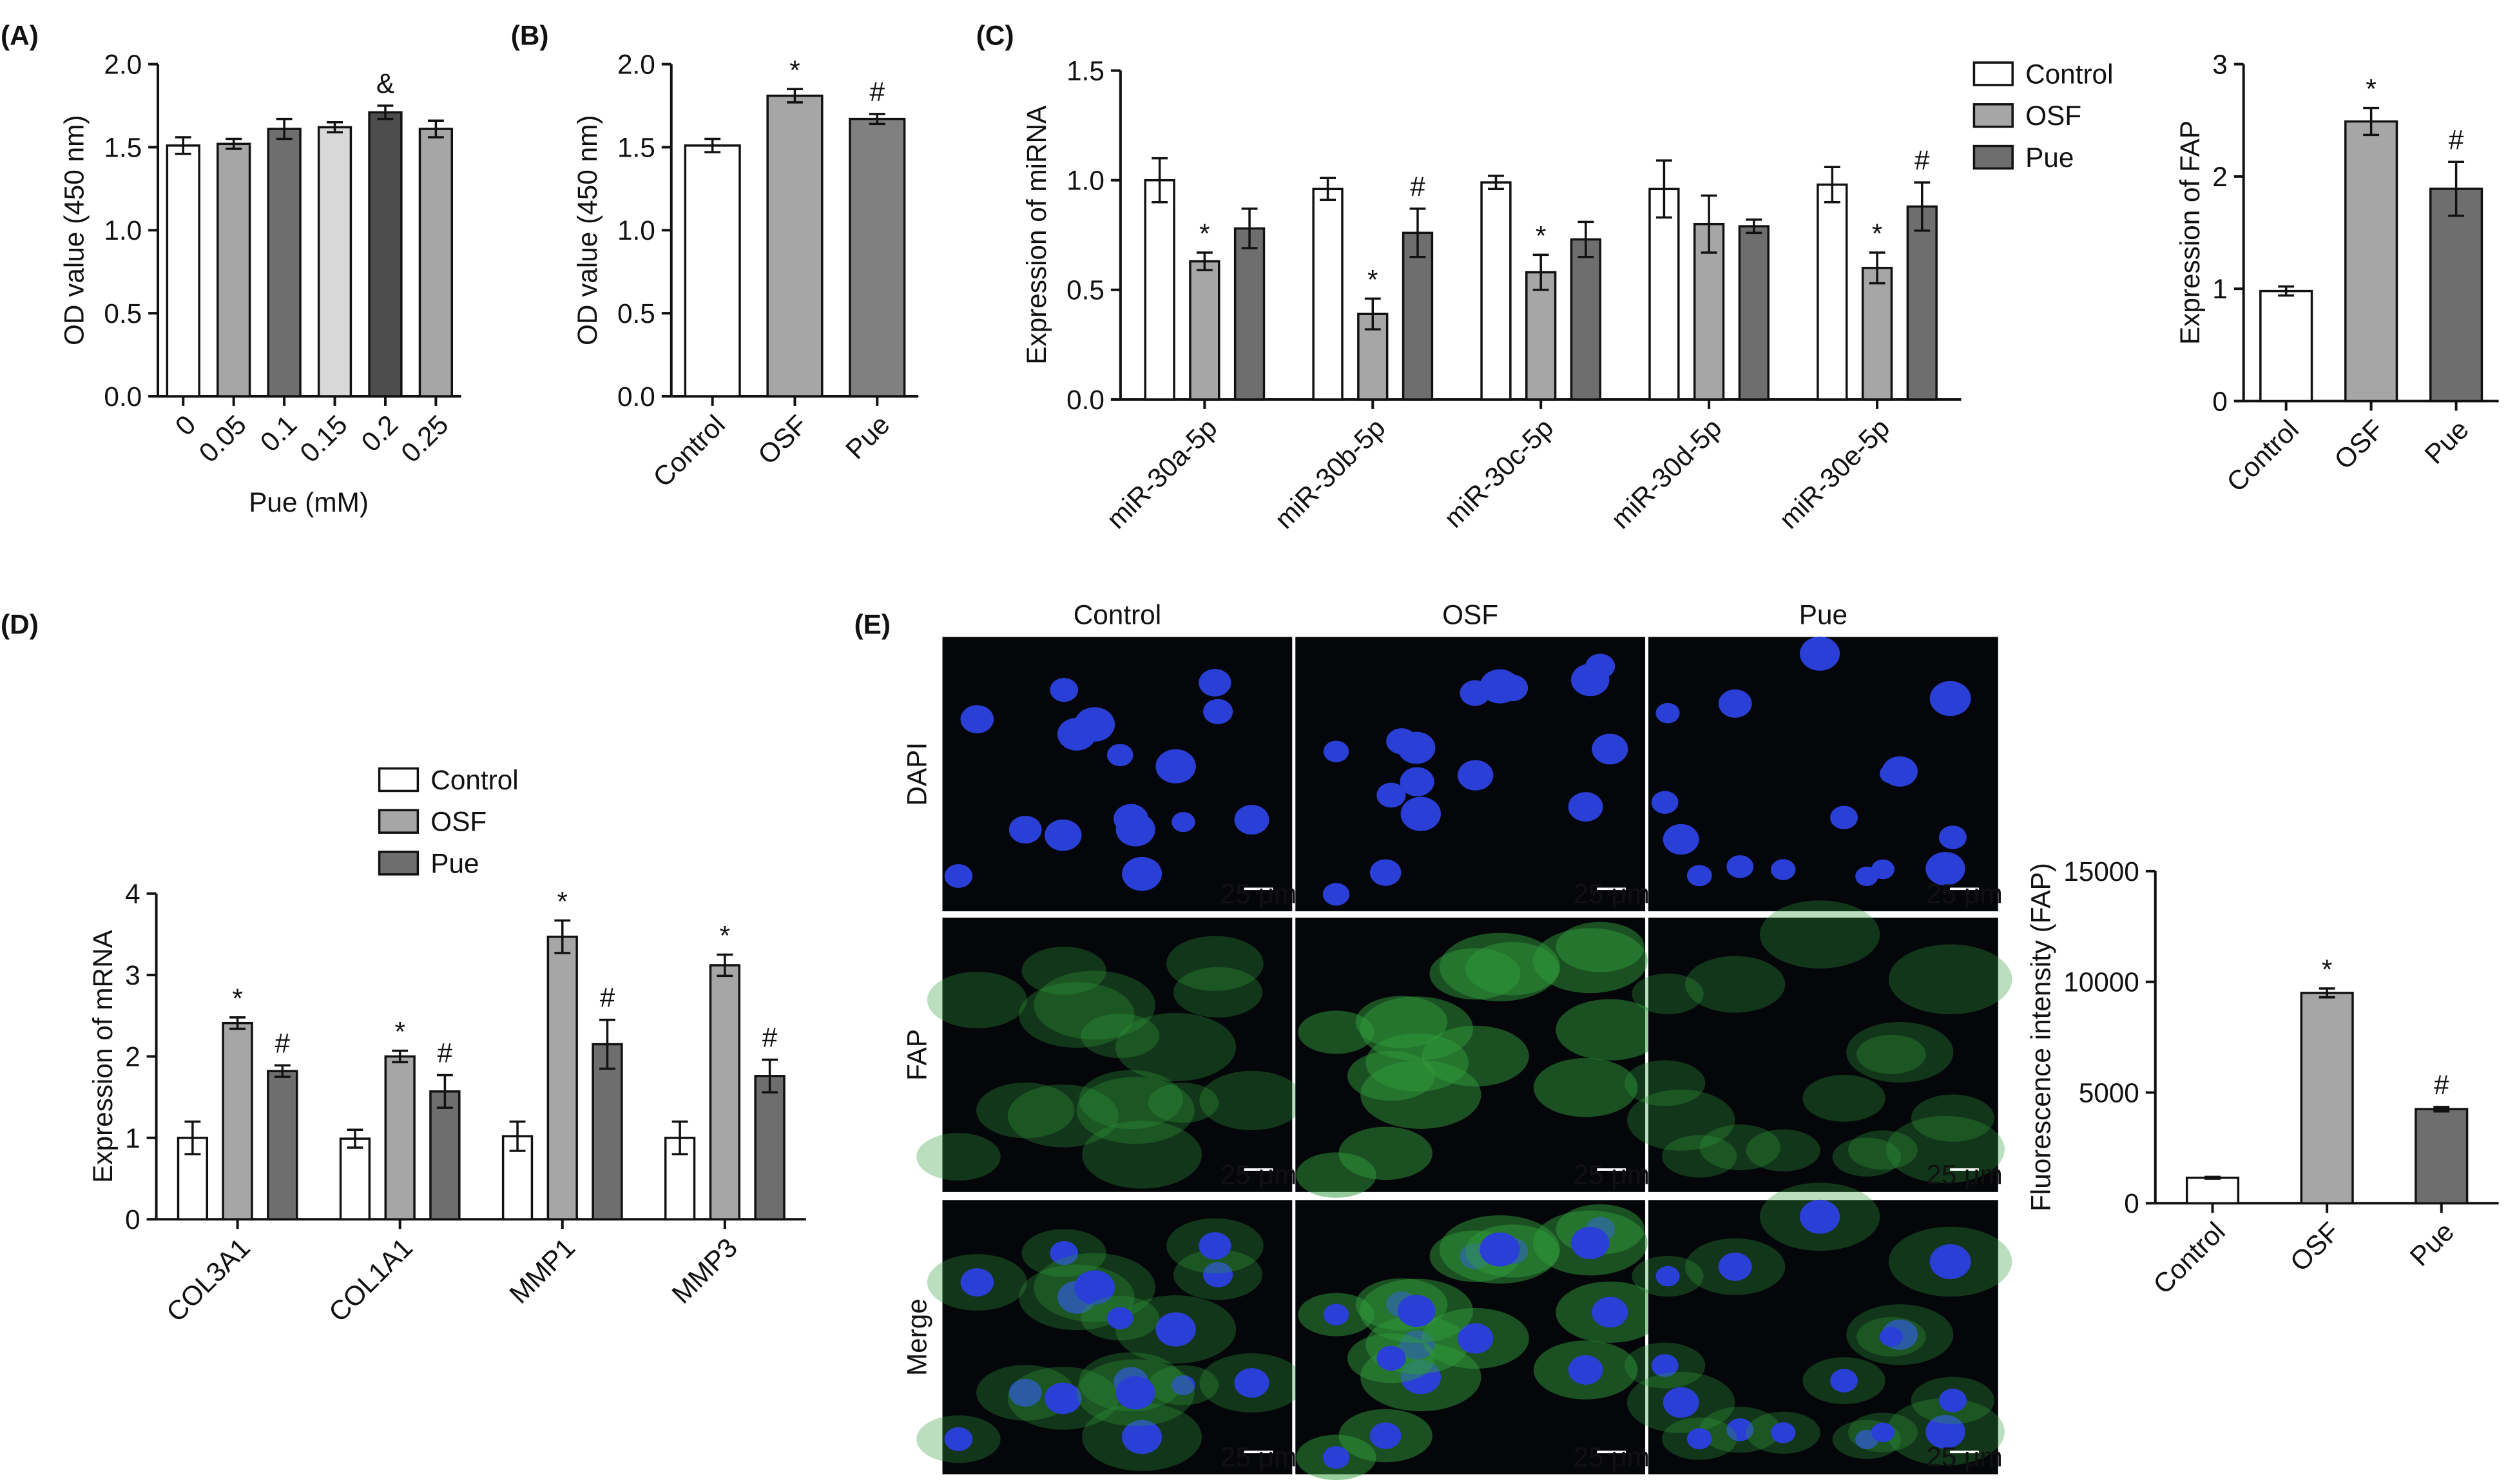  I want to click on y-tick-label: 1, so click(2220, 289).